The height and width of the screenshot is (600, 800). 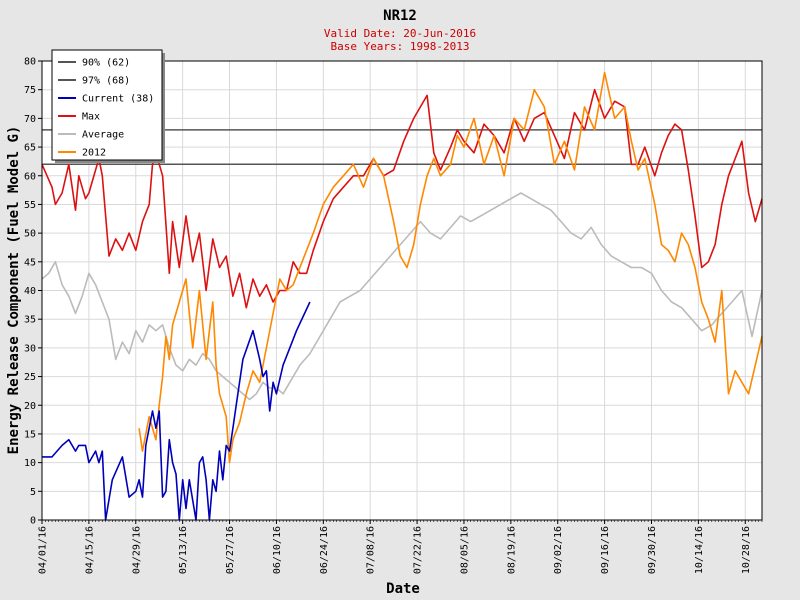 I want to click on y-tick-label: 45, so click(x=30, y=262).